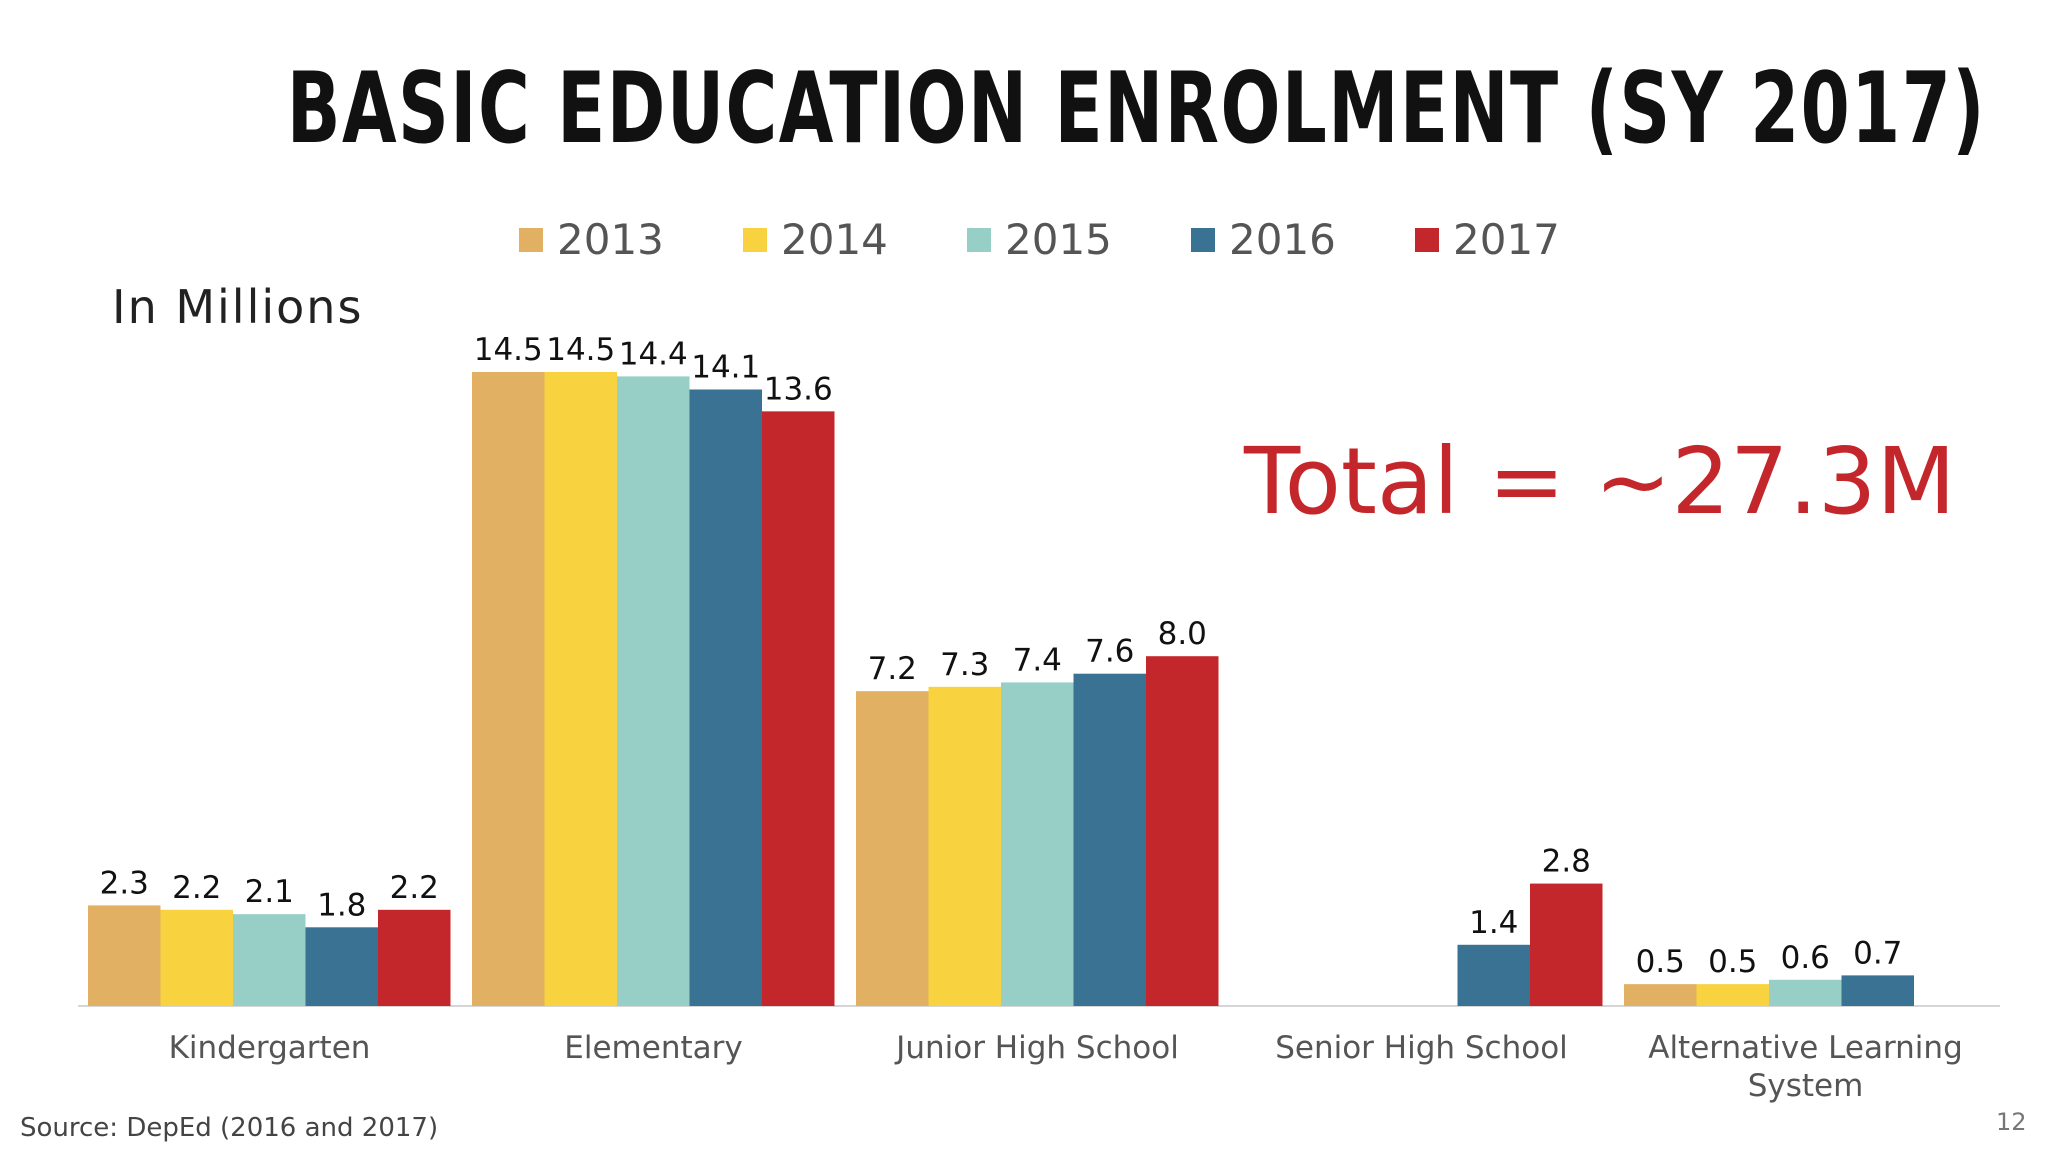  I want to click on legend-swatch-2017, so click(1427, 240).